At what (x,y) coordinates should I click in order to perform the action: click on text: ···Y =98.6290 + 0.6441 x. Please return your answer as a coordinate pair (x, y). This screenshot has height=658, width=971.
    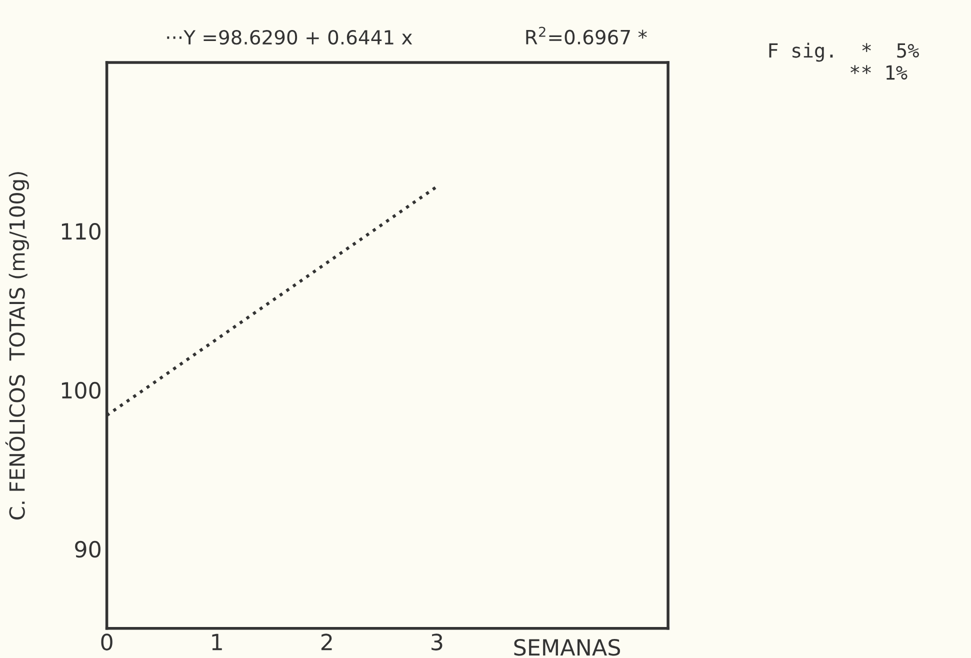
    Looking at the image, I should click on (289, 37).